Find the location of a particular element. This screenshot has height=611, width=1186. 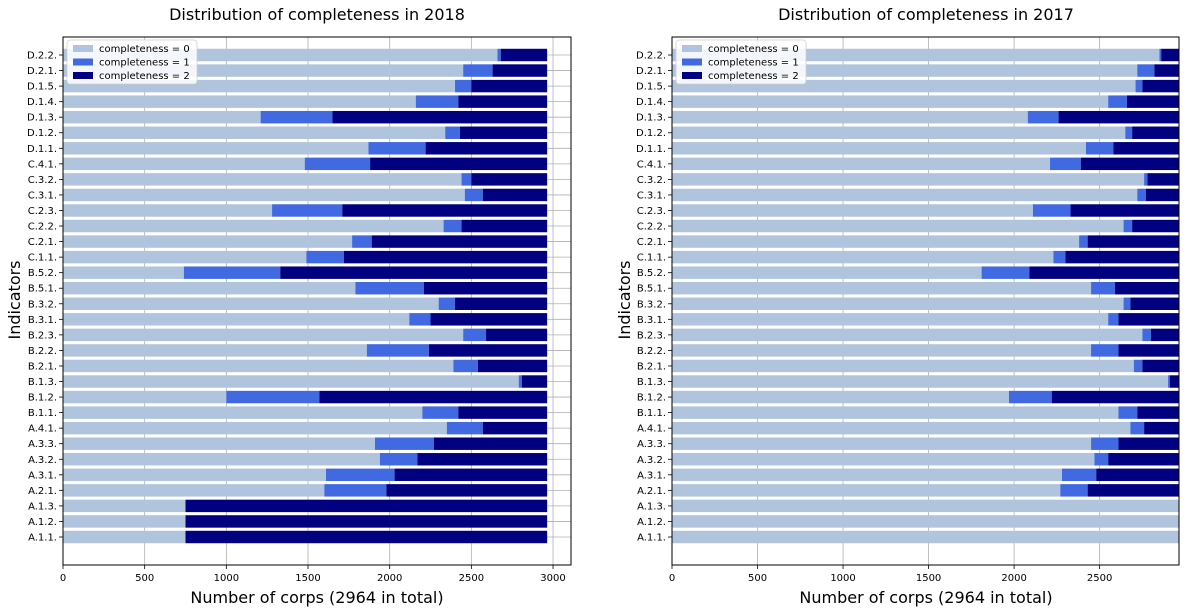

bar-B-2-2-c2 is located at coordinates (1148, 350).